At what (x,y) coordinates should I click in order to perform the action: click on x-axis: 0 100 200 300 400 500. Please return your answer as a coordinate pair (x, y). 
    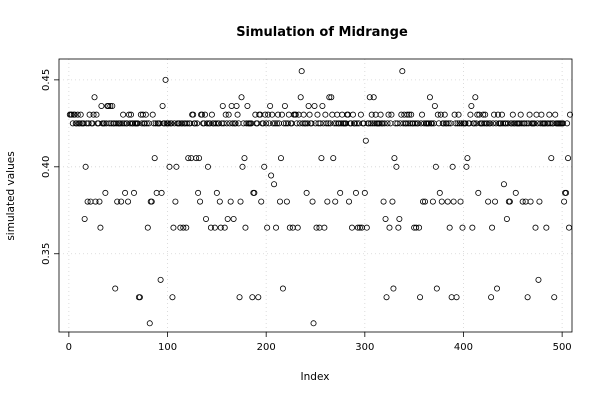
    Looking at the image, I should click on (319, 342).